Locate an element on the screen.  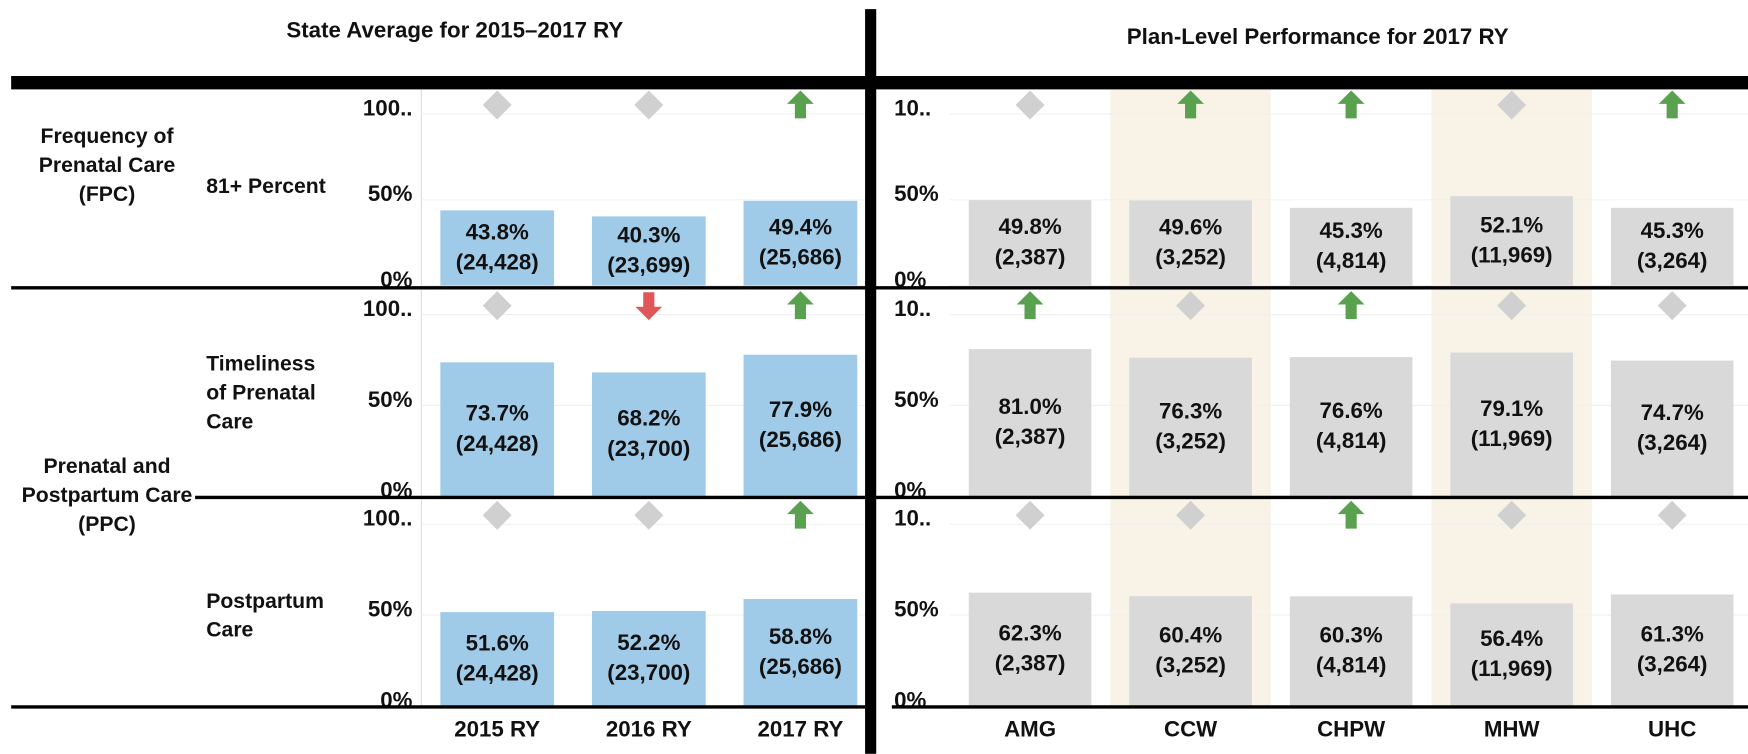
group-label-box: Prenatal and Postpartum Care (PPC) is located at coordinates (107, 495).